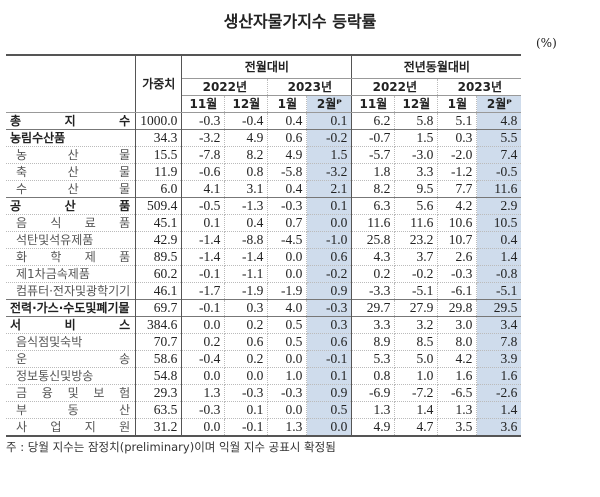  What do you see at coordinates (71, 427) in the screenshot?
I see `row-label: 사 업 지 원` at bounding box center [71, 427].